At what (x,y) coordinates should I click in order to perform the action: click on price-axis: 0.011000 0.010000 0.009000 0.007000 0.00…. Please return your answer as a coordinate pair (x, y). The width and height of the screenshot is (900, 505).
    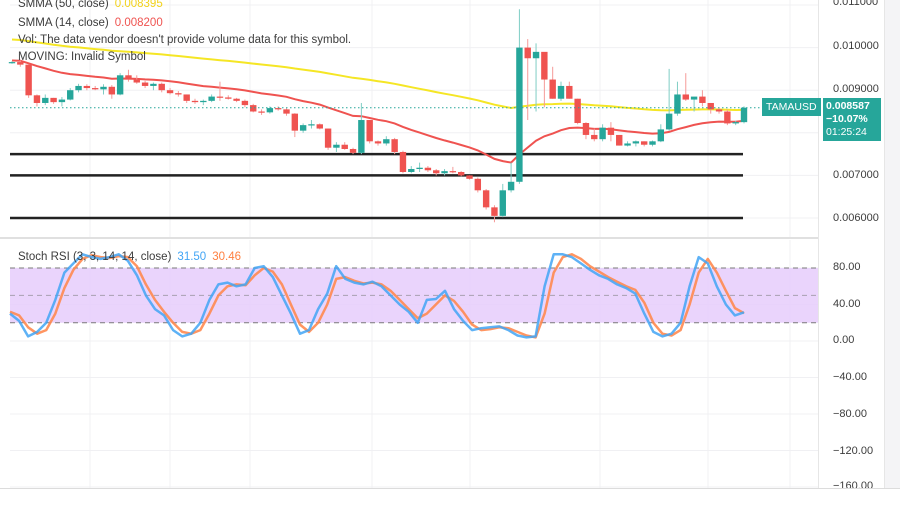
    Looking at the image, I should click on (851, 246).